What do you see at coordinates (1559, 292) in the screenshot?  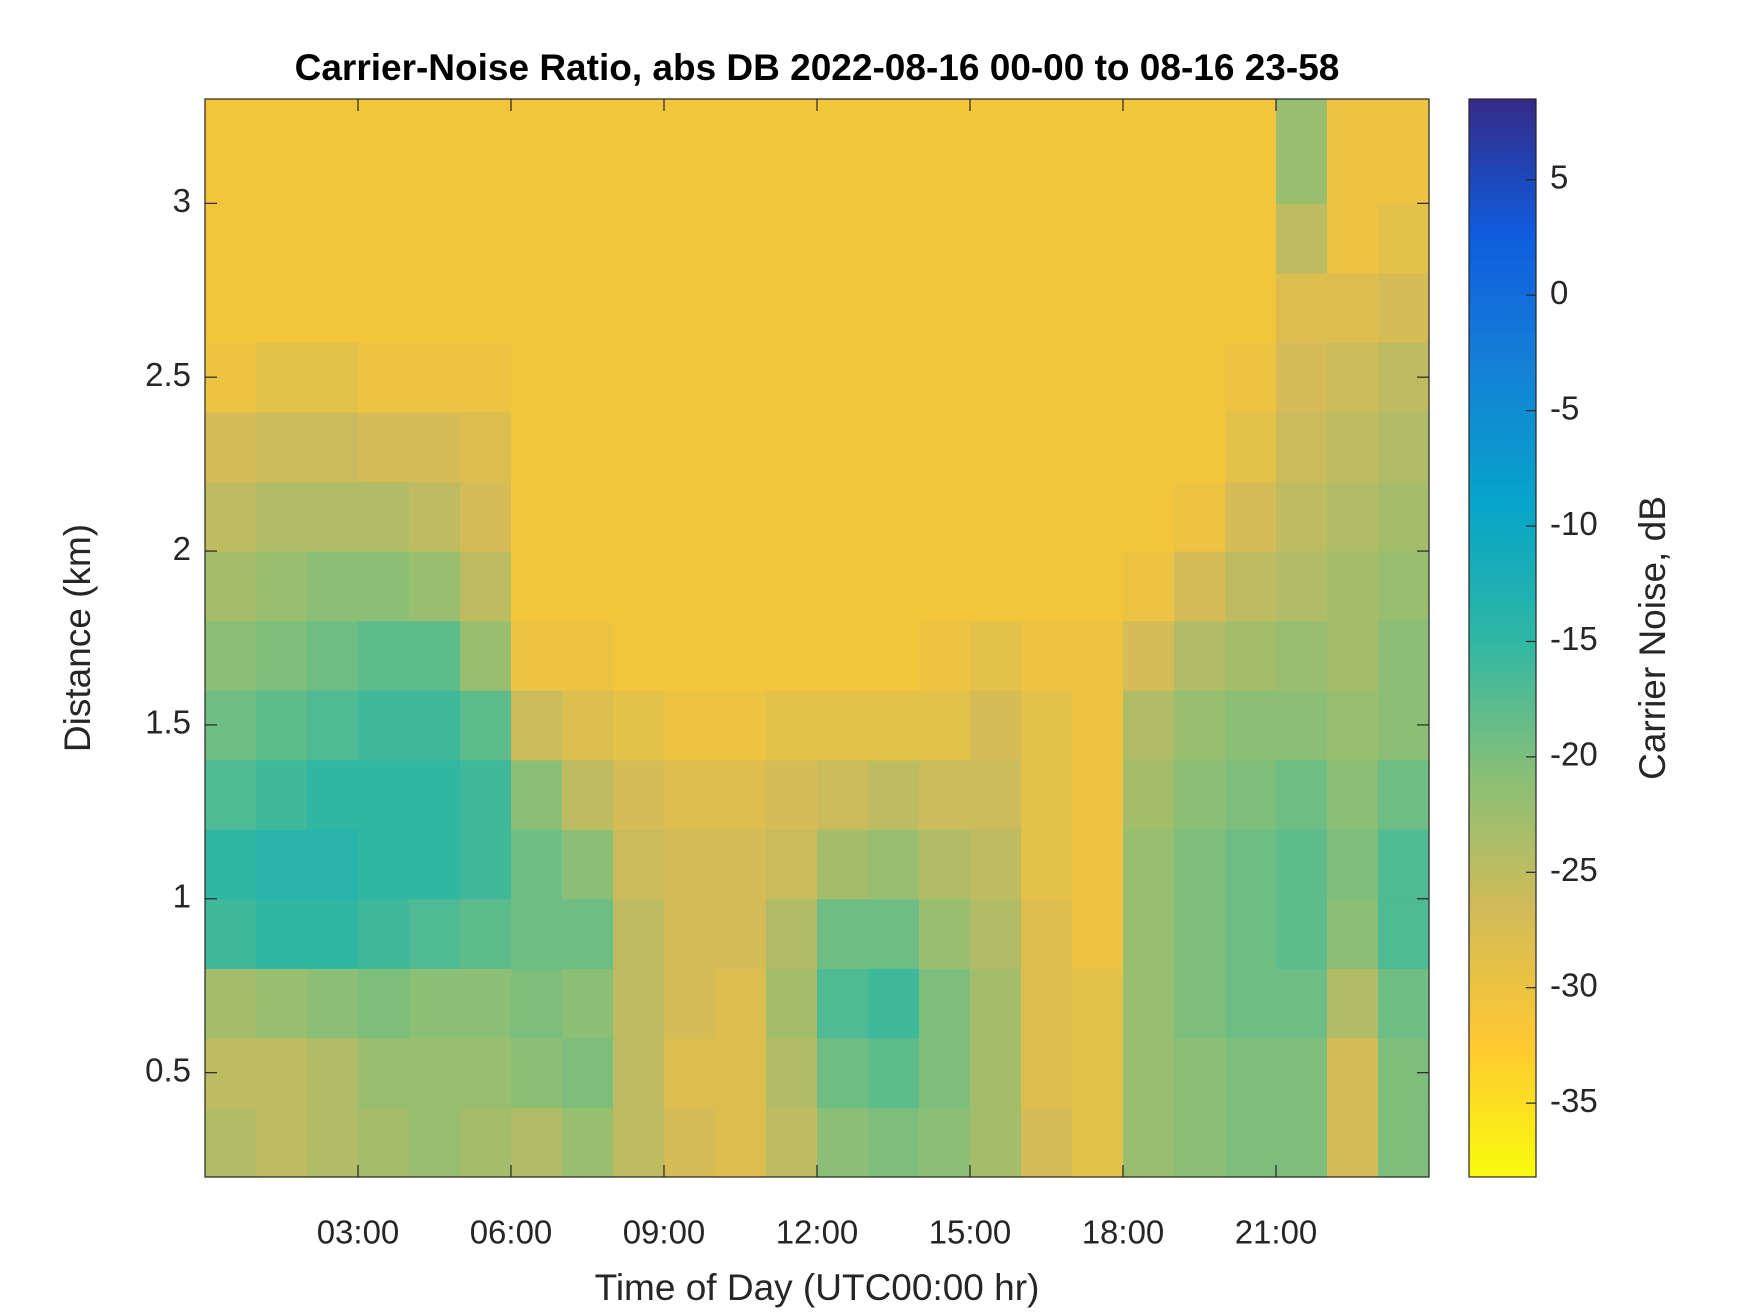 I see `colorbar-tick-label: 0` at bounding box center [1559, 292].